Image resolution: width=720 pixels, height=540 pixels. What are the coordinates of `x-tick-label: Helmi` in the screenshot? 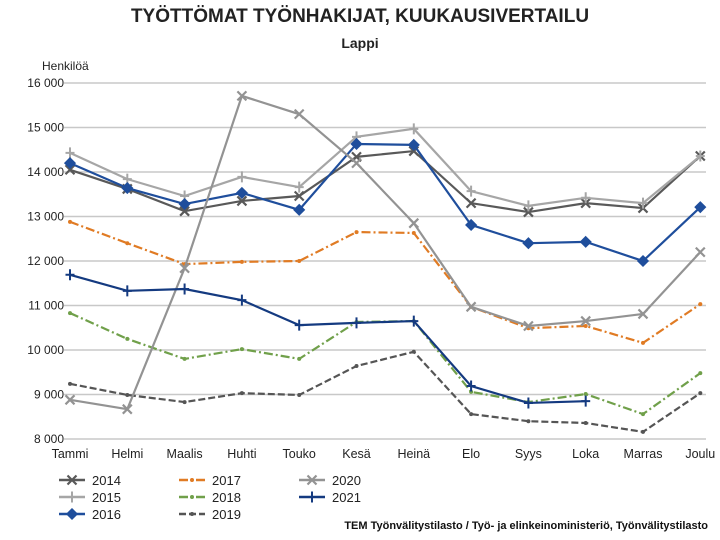 It's located at (127, 454).